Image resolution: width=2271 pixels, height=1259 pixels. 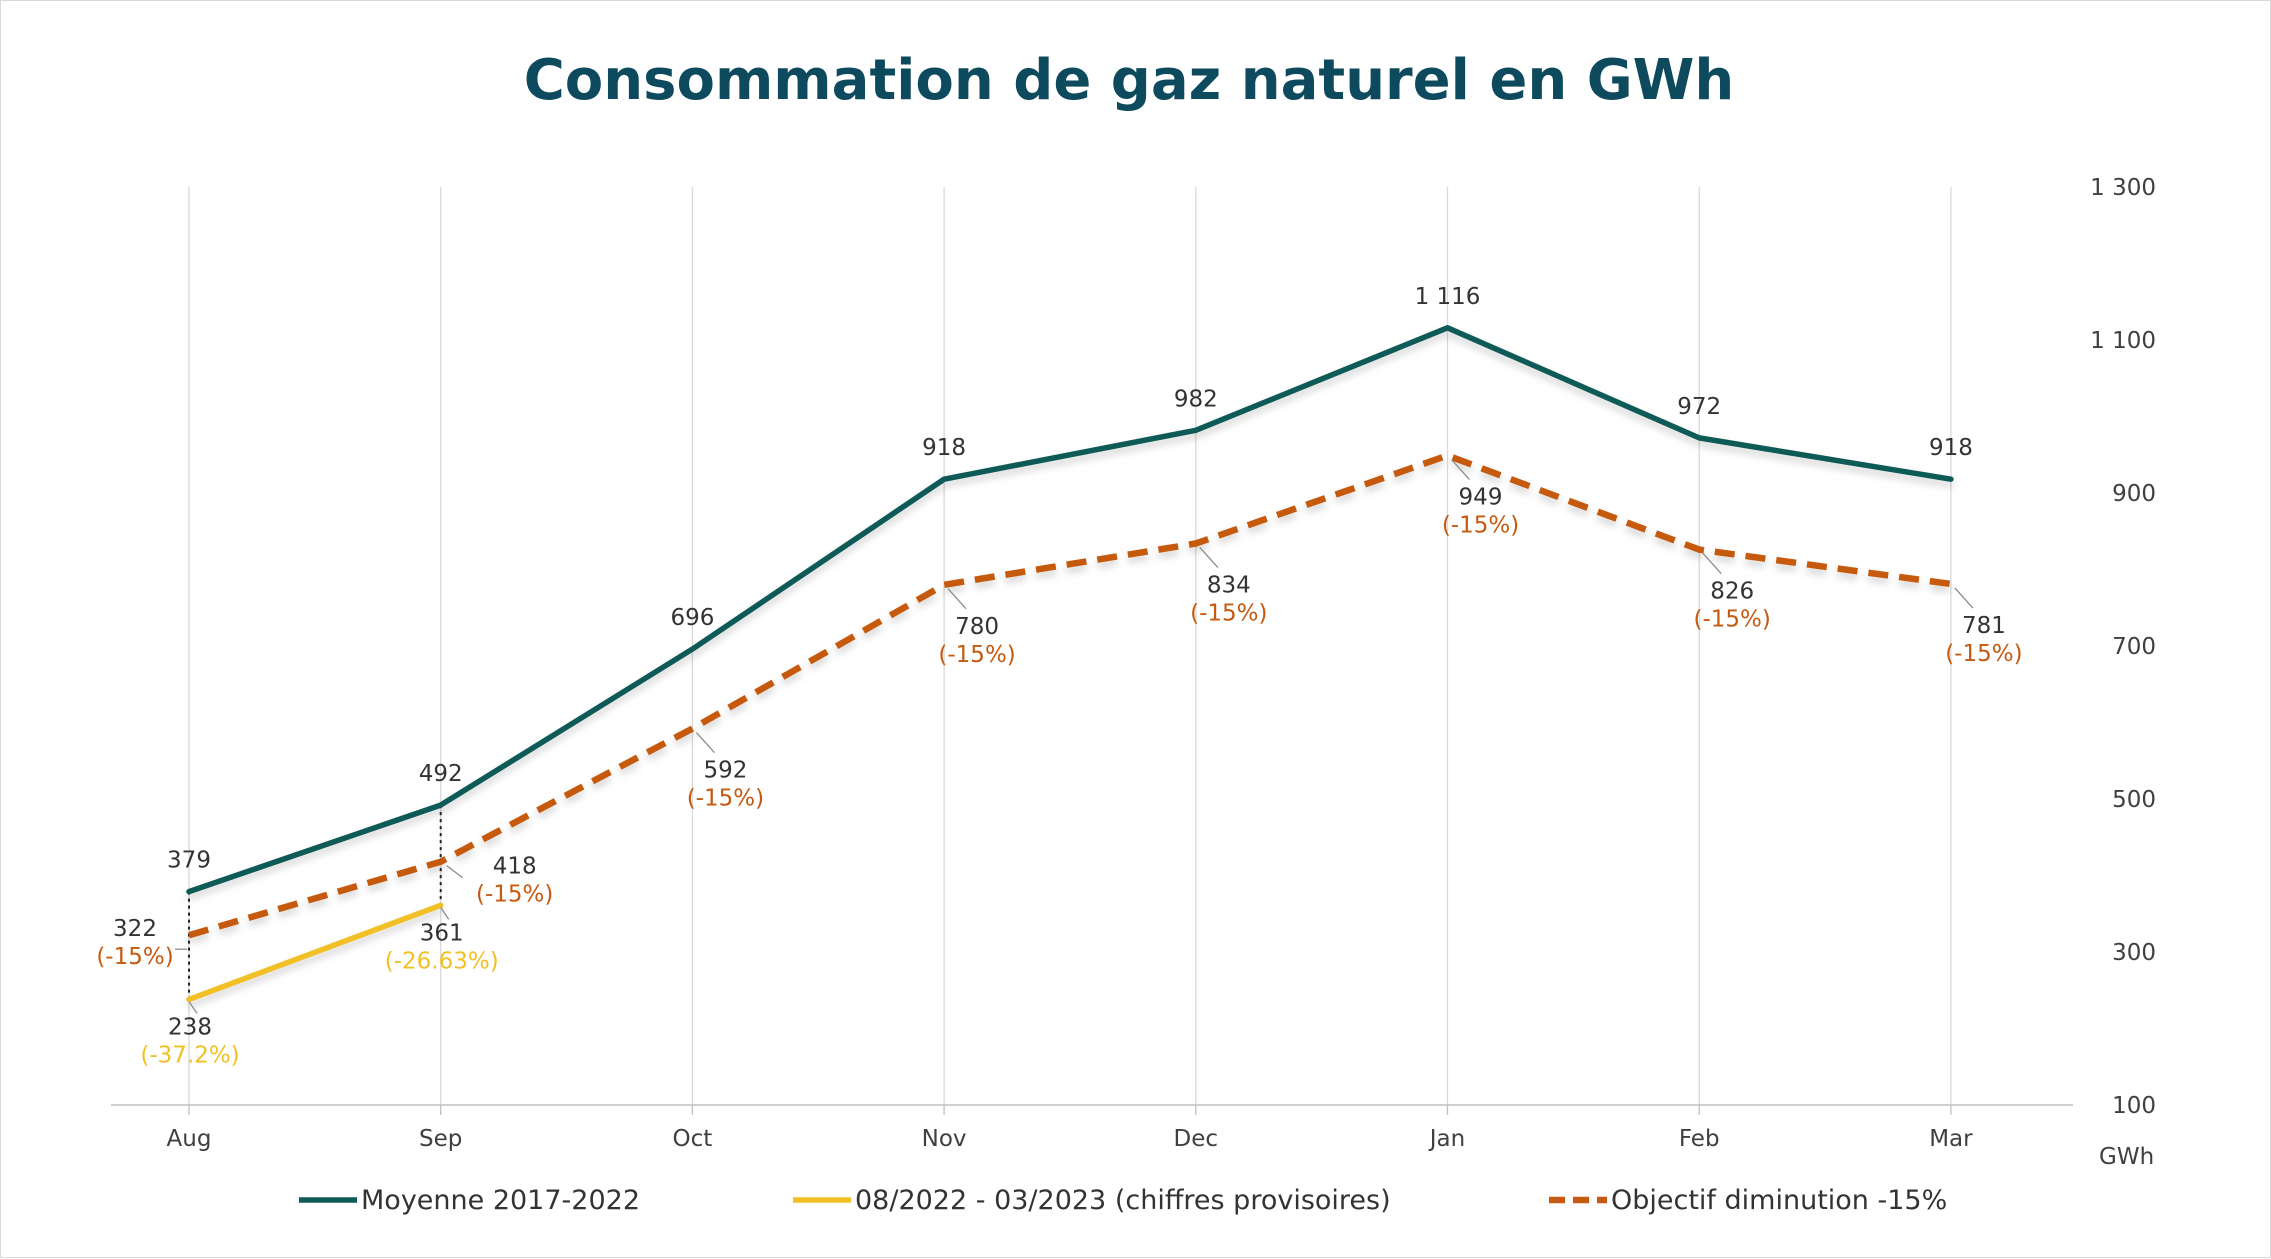 I want to click on data-sublabel-target-oct: (-15%), so click(x=725, y=799).